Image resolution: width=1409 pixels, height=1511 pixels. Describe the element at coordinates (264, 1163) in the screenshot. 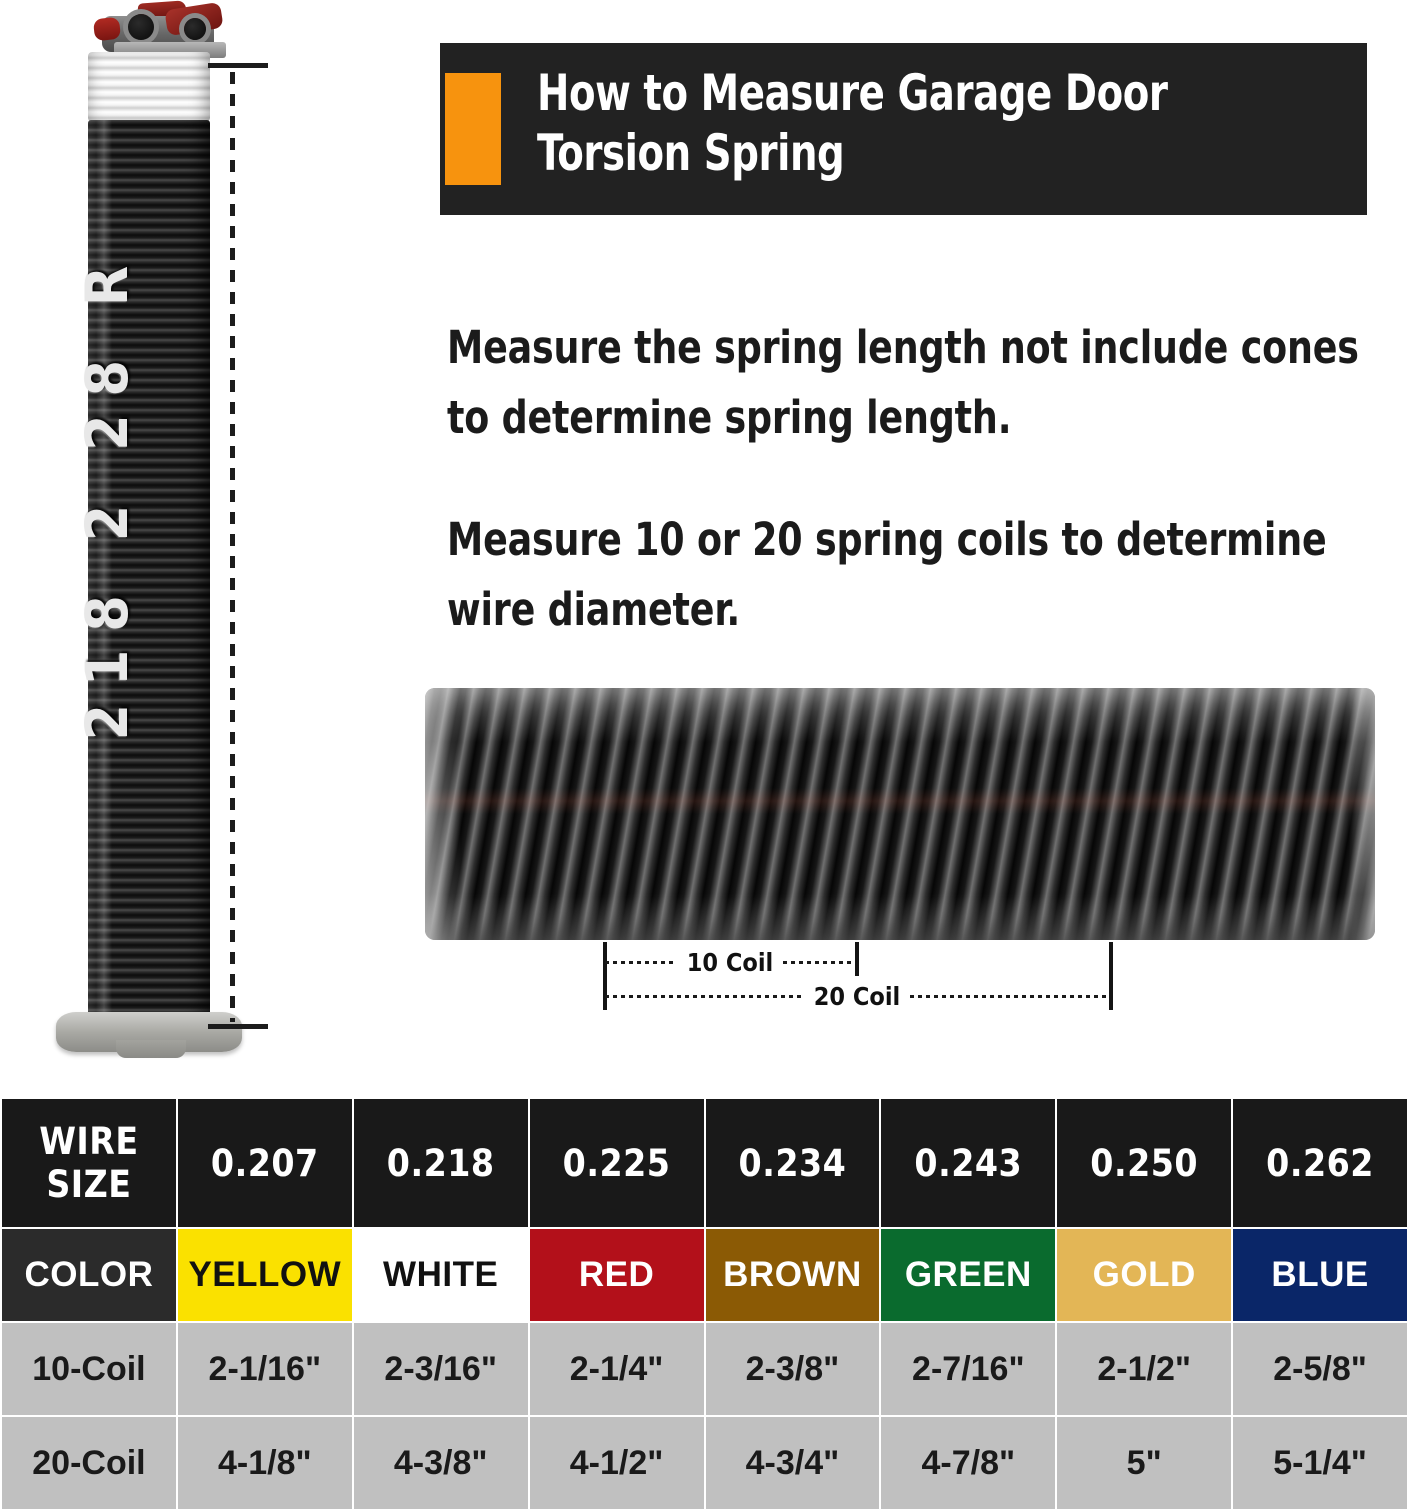

I see `wire-size-value-0: 0.207` at that location.